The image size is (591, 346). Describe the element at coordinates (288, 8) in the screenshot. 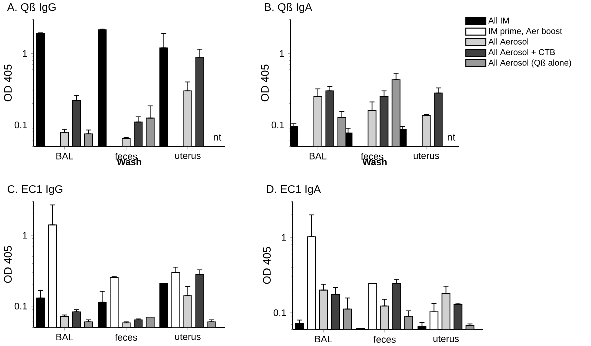

I see `chart-title: B. Qß IgA` at that location.